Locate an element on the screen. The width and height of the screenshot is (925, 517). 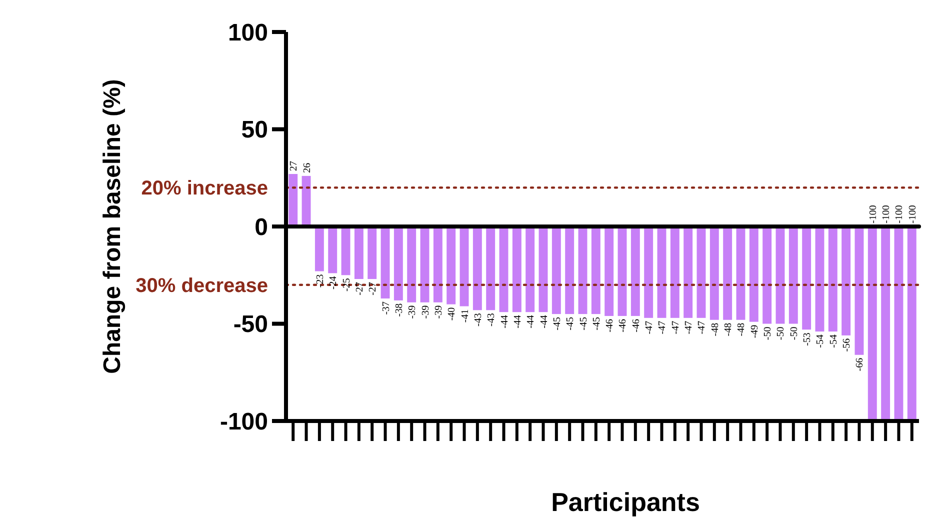
y-tick-label: -100 is located at coordinates (244, 422).